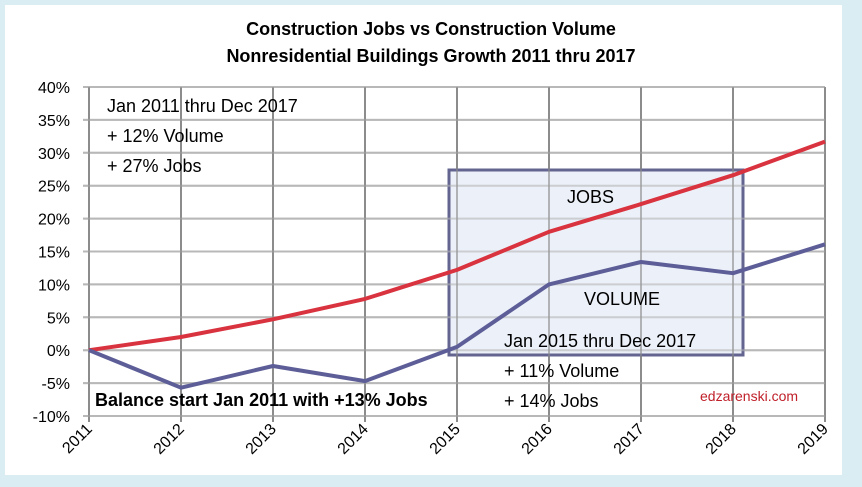 The height and width of the screenshot is (487, 862). I want to click on y-tick-label: -10%, so click(51, 417).